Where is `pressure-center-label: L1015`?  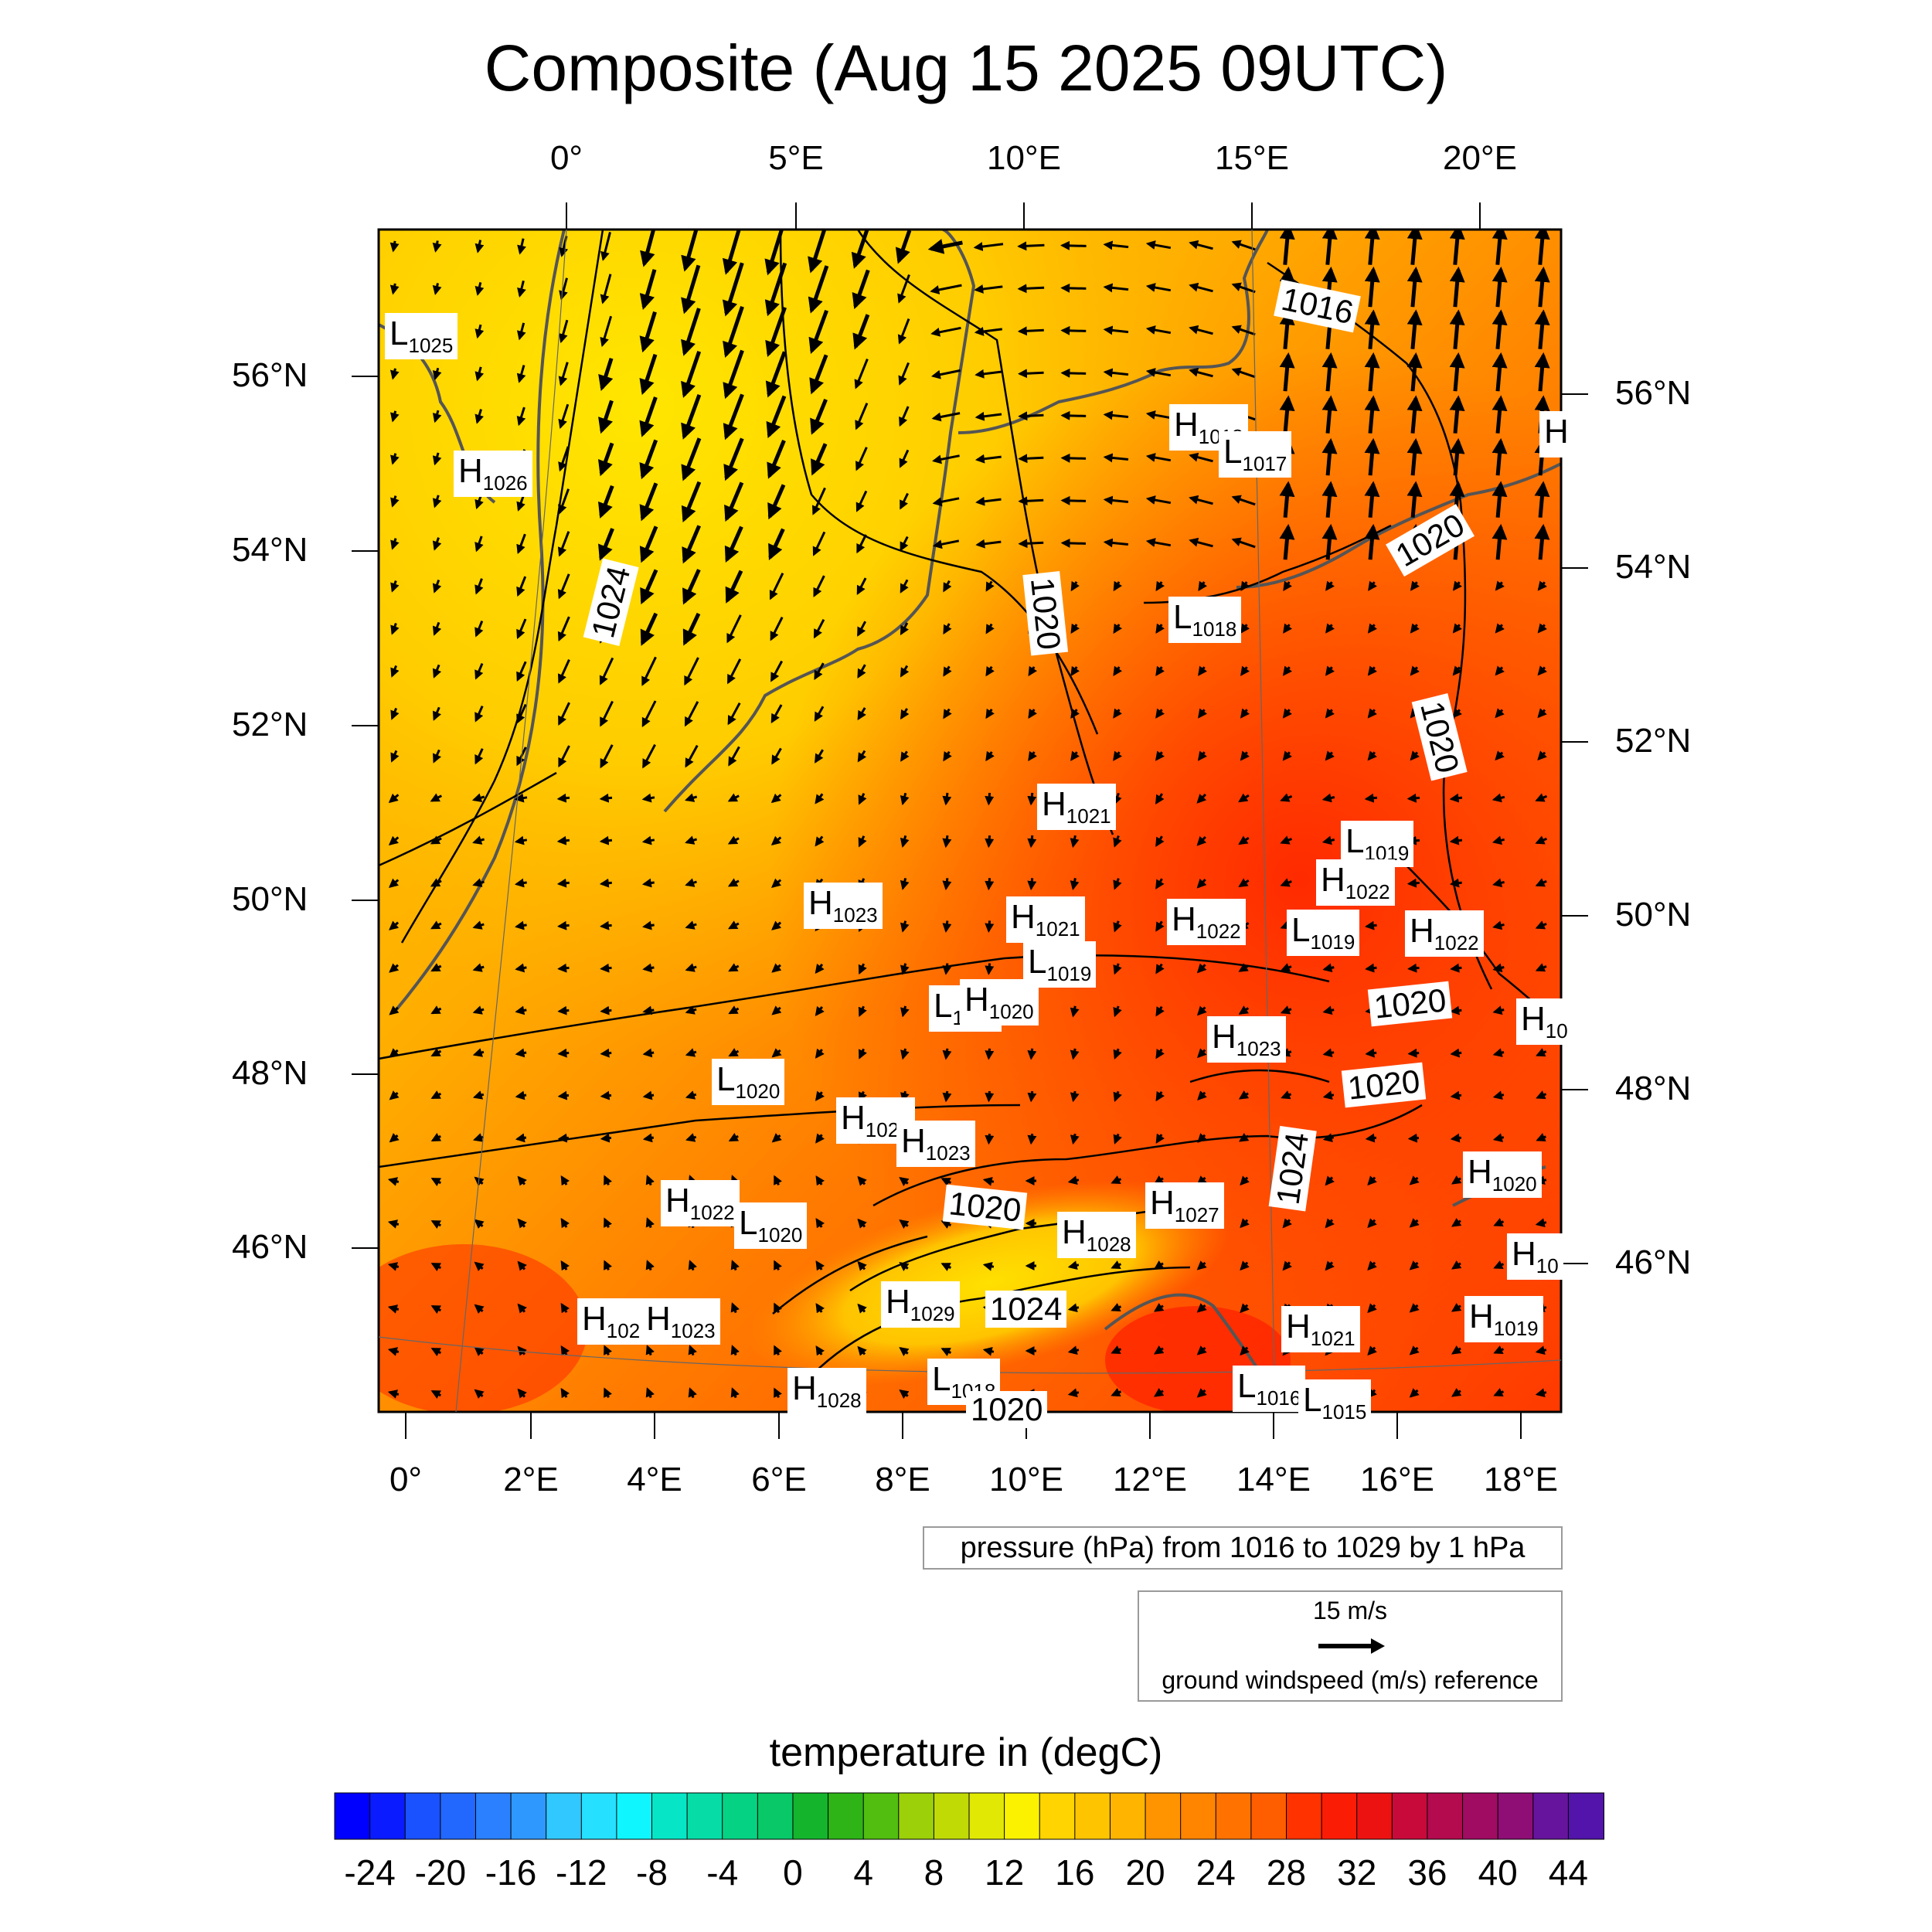 pressure-center-label: L1015 is located at coordinates (1335, 1403).